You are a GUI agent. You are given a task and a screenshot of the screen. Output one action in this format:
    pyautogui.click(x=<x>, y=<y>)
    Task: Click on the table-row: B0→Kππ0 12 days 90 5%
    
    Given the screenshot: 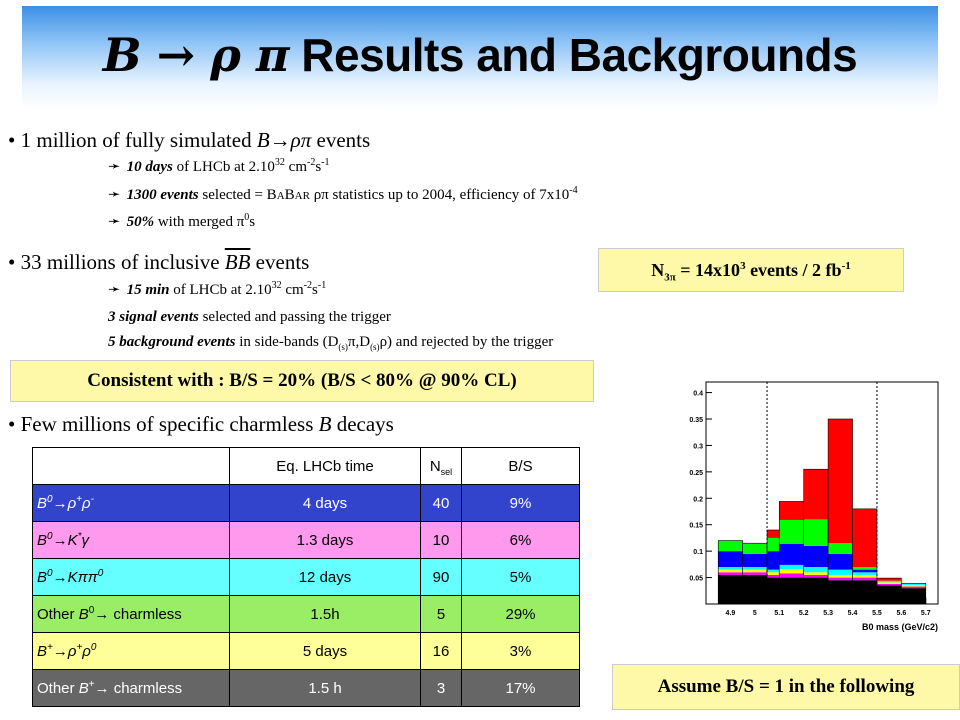 What is the action you would take?
    pyautogui.click(x=306, y=577)
    